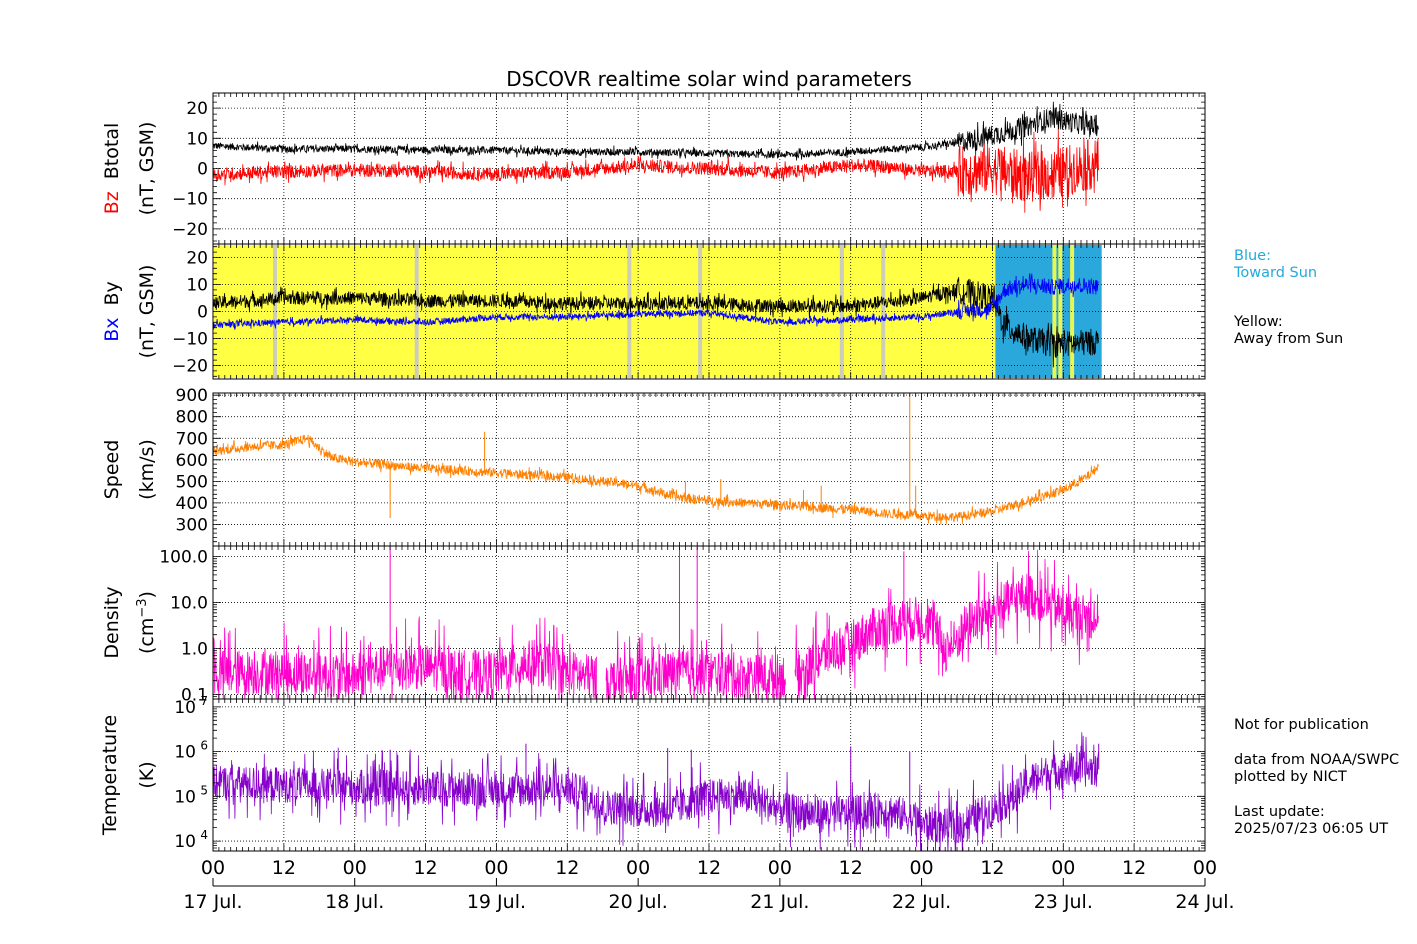 This screenshot has height=944, width=1417. Describe the element at coordinates (112, 202) in the screenshot. I see `y-axis-label-colored: Bz` at that location.